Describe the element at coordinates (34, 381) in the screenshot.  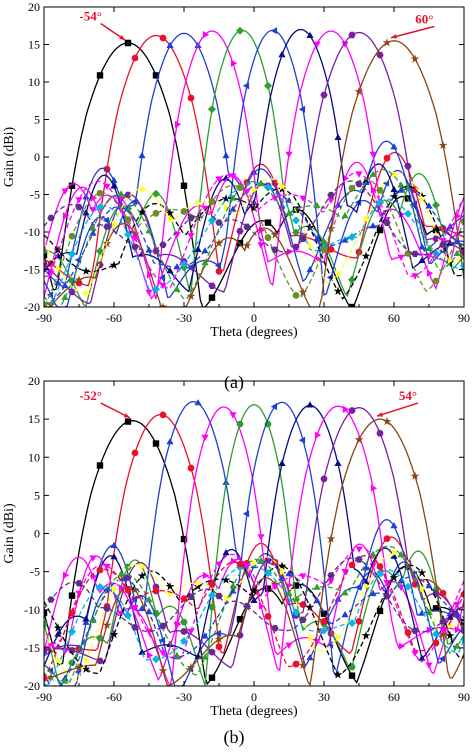
I see `y-tick-label: 20` at that location.